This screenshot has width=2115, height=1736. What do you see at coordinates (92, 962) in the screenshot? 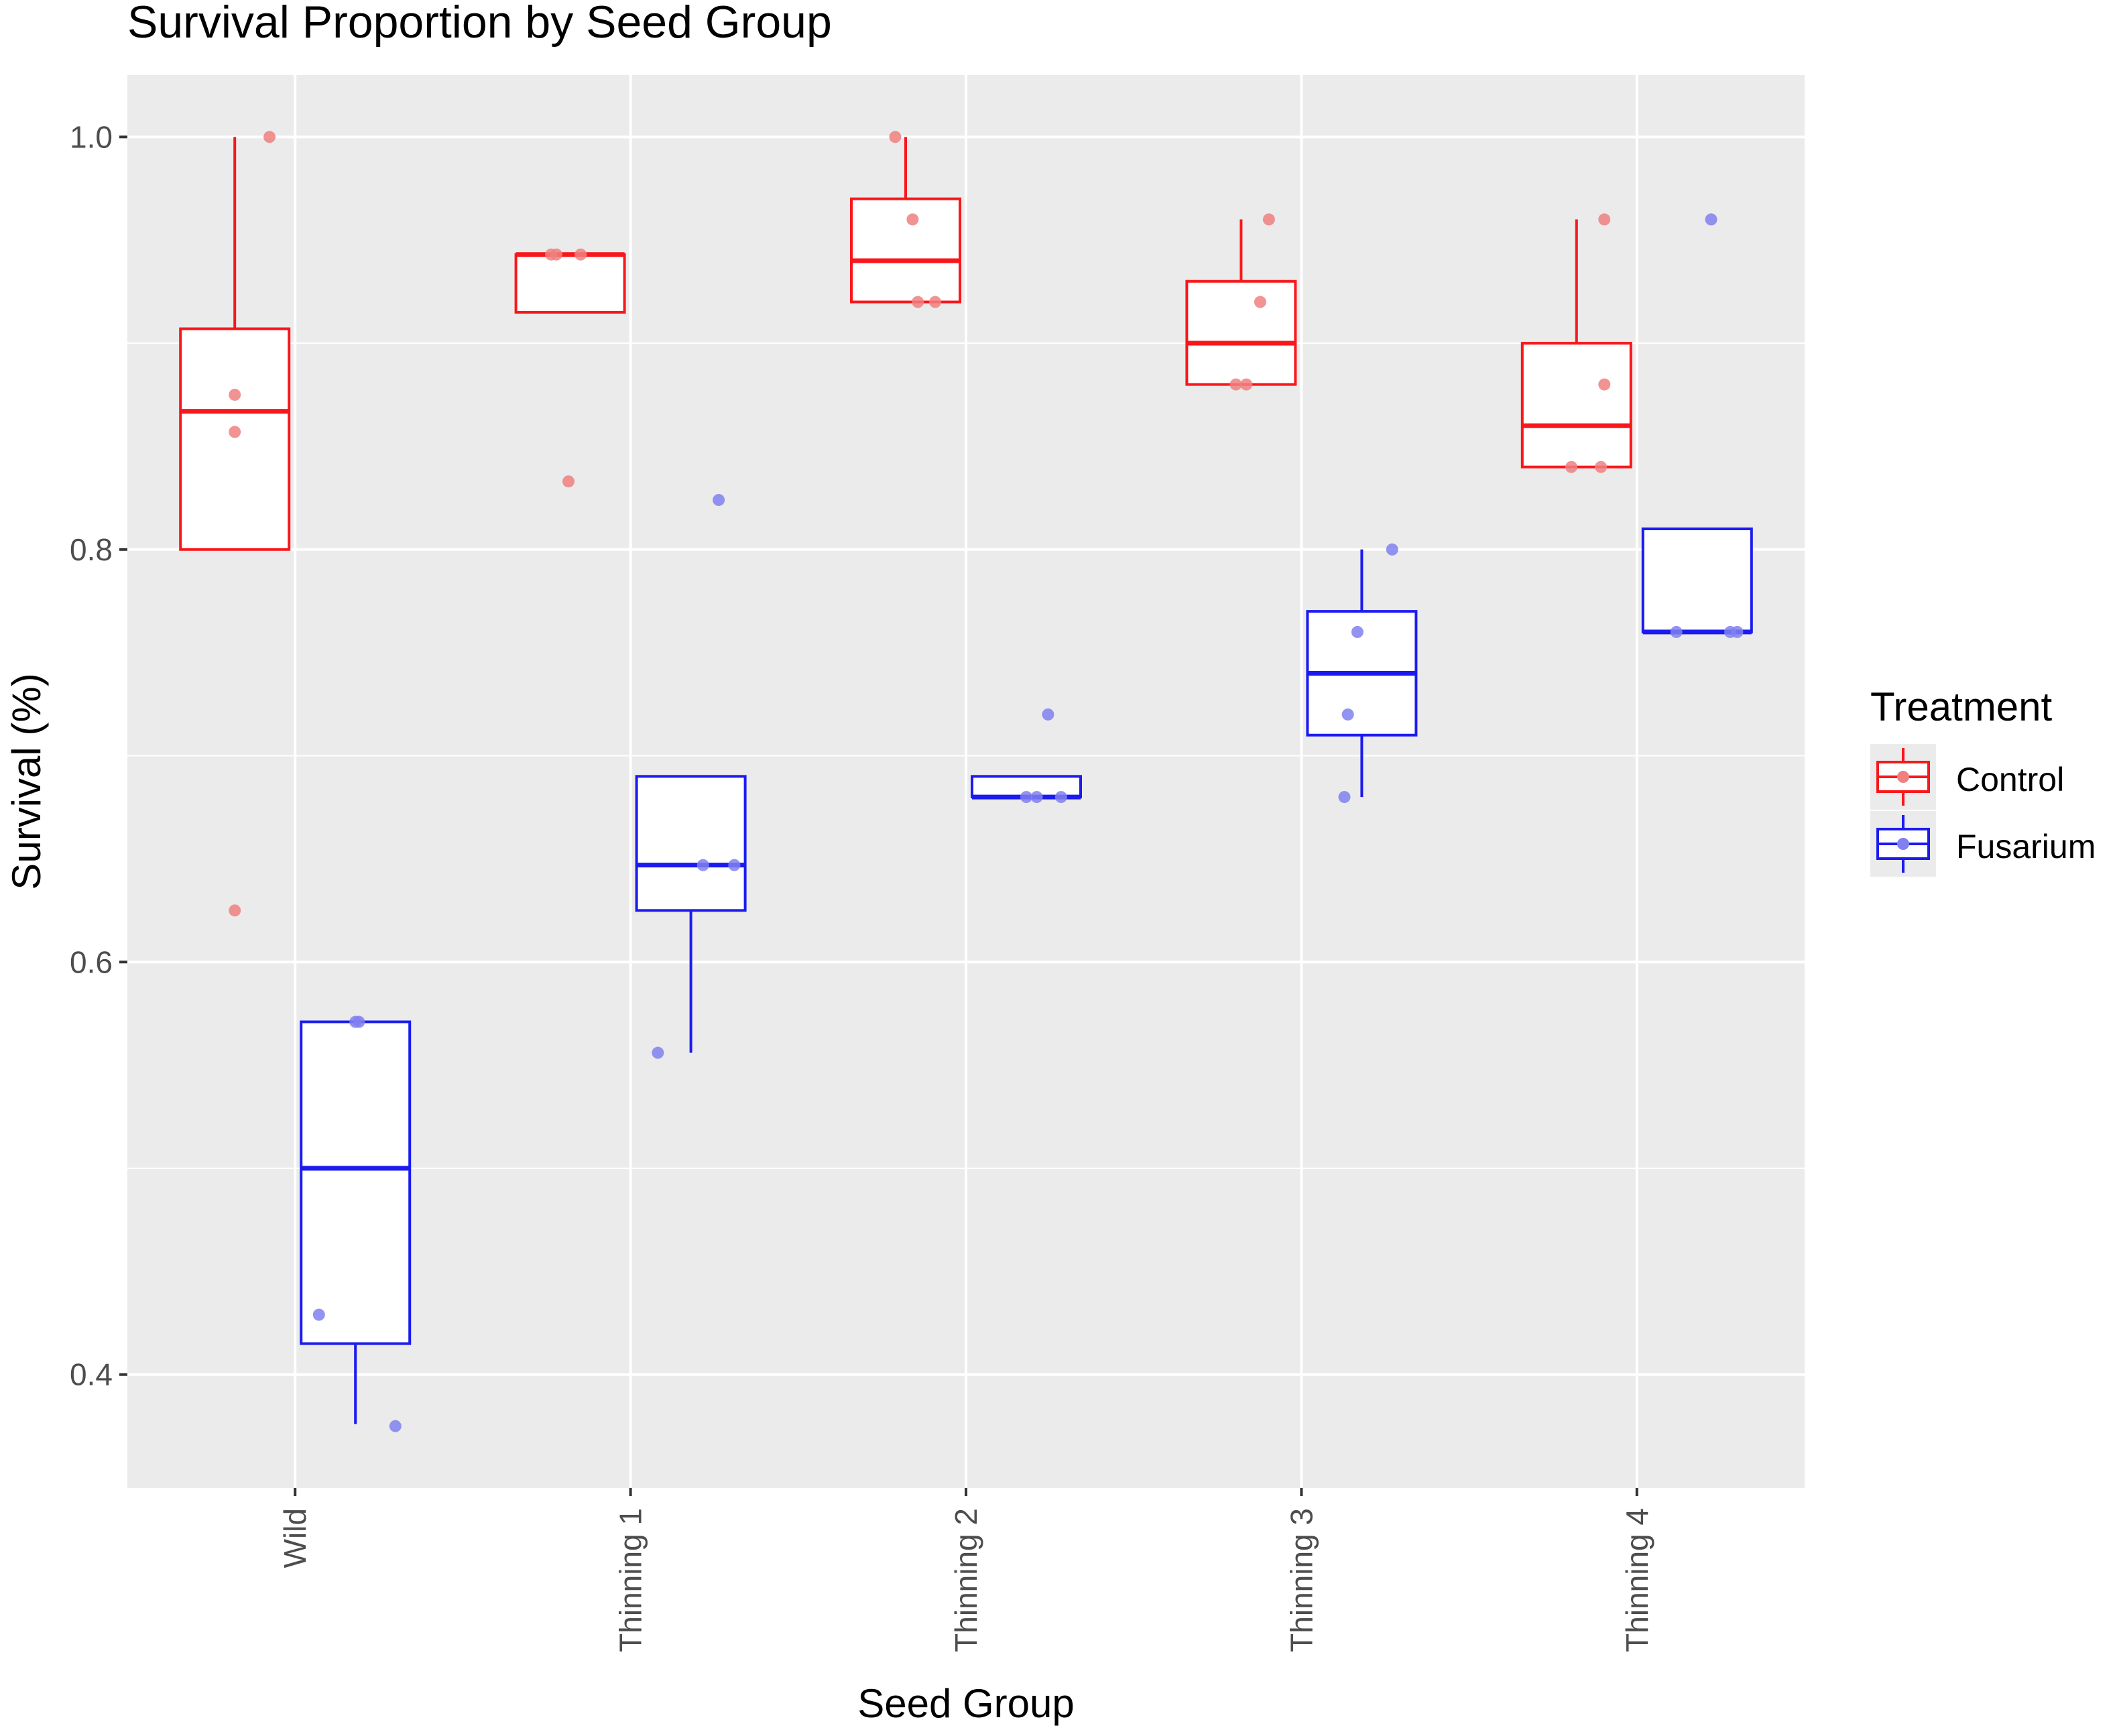
I see `y-tick-label: 0.6` at bounding box center [92, 962].